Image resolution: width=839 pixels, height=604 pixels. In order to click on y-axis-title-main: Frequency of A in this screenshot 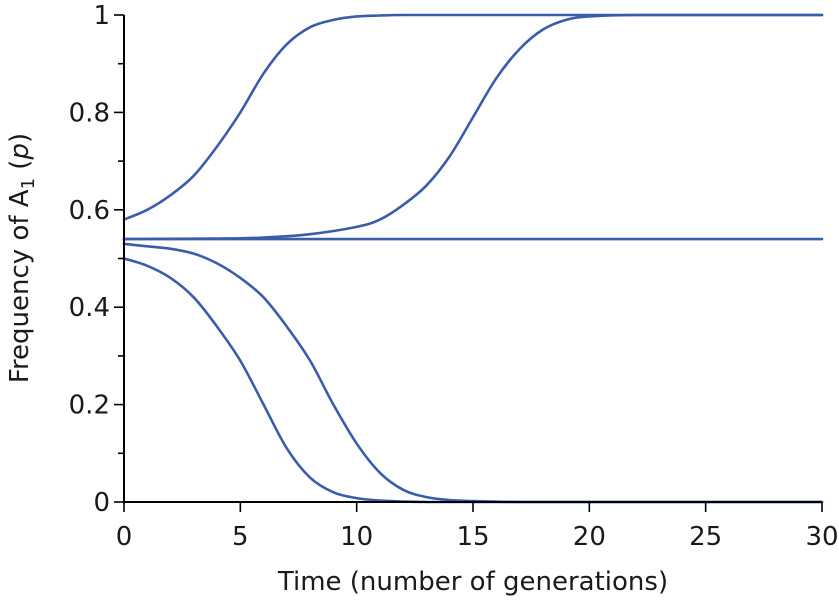, I will do `click(20, 286)`.